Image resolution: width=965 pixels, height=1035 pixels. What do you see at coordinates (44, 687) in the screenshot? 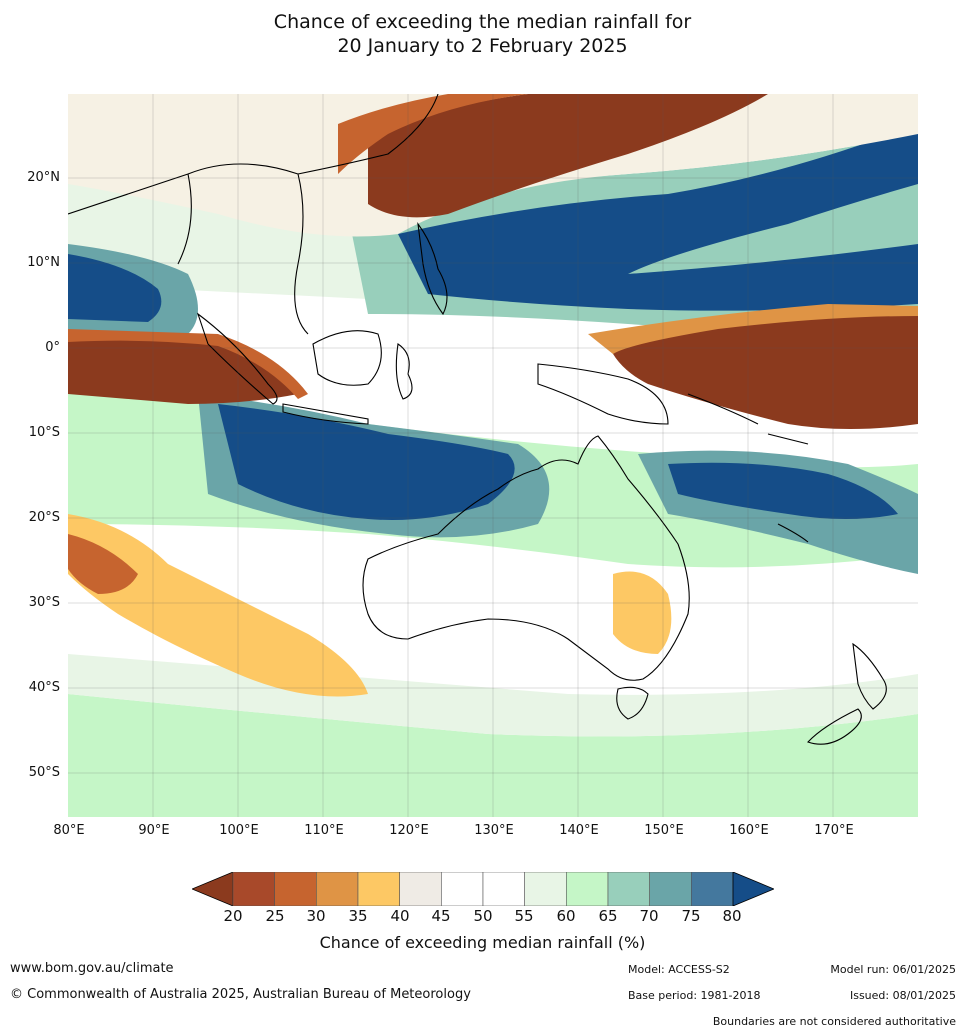
I see `lat-label: 40°S` at bounding box center [44, 687].